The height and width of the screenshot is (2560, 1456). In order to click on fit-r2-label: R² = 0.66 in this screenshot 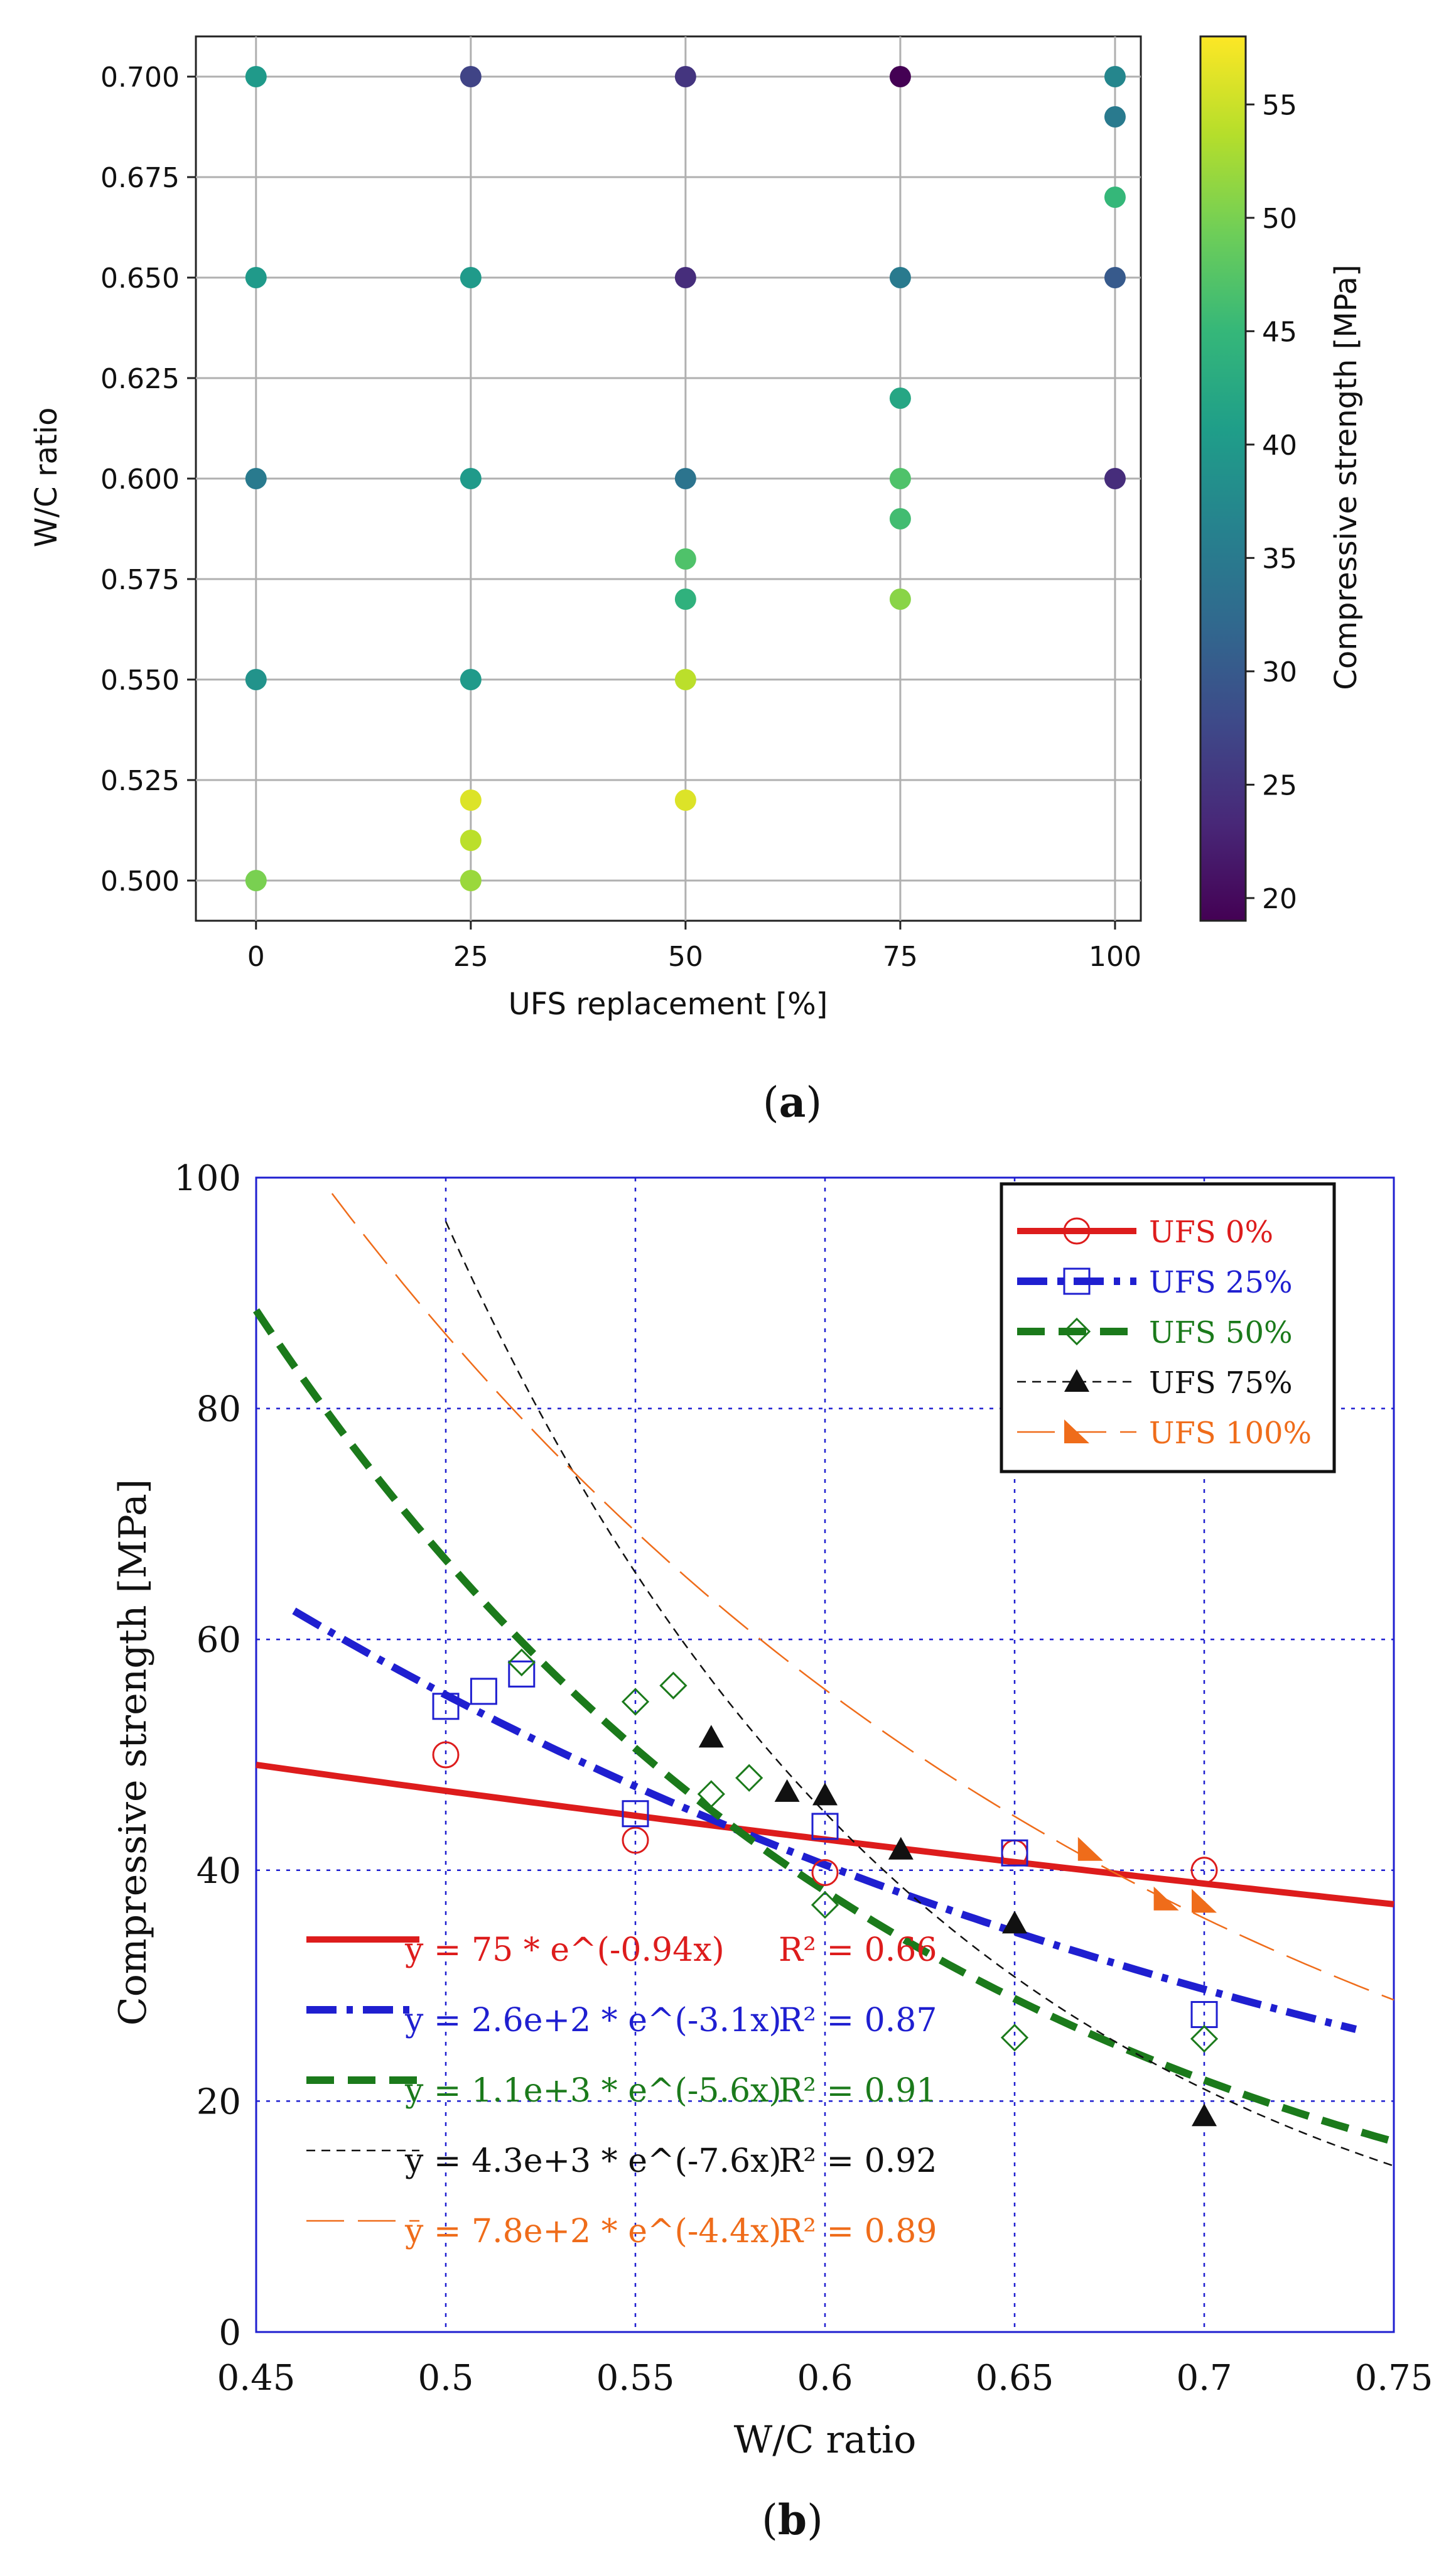, I will do `click(858, 1950)`.